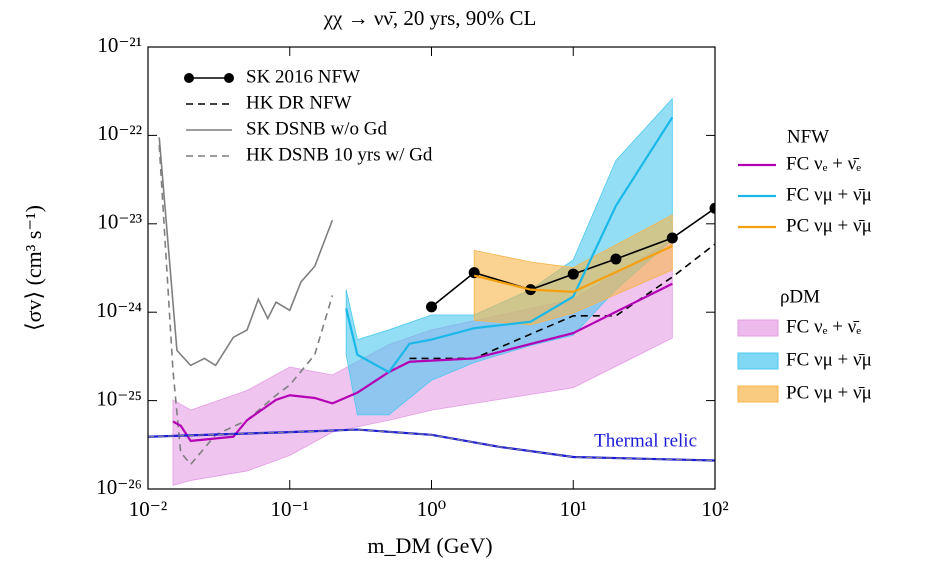  What do you see at coordinates (316, 128) in the screenshot?
I see `legend-label: SK DSNB w/o Gd` at bounding box center [316, 128].